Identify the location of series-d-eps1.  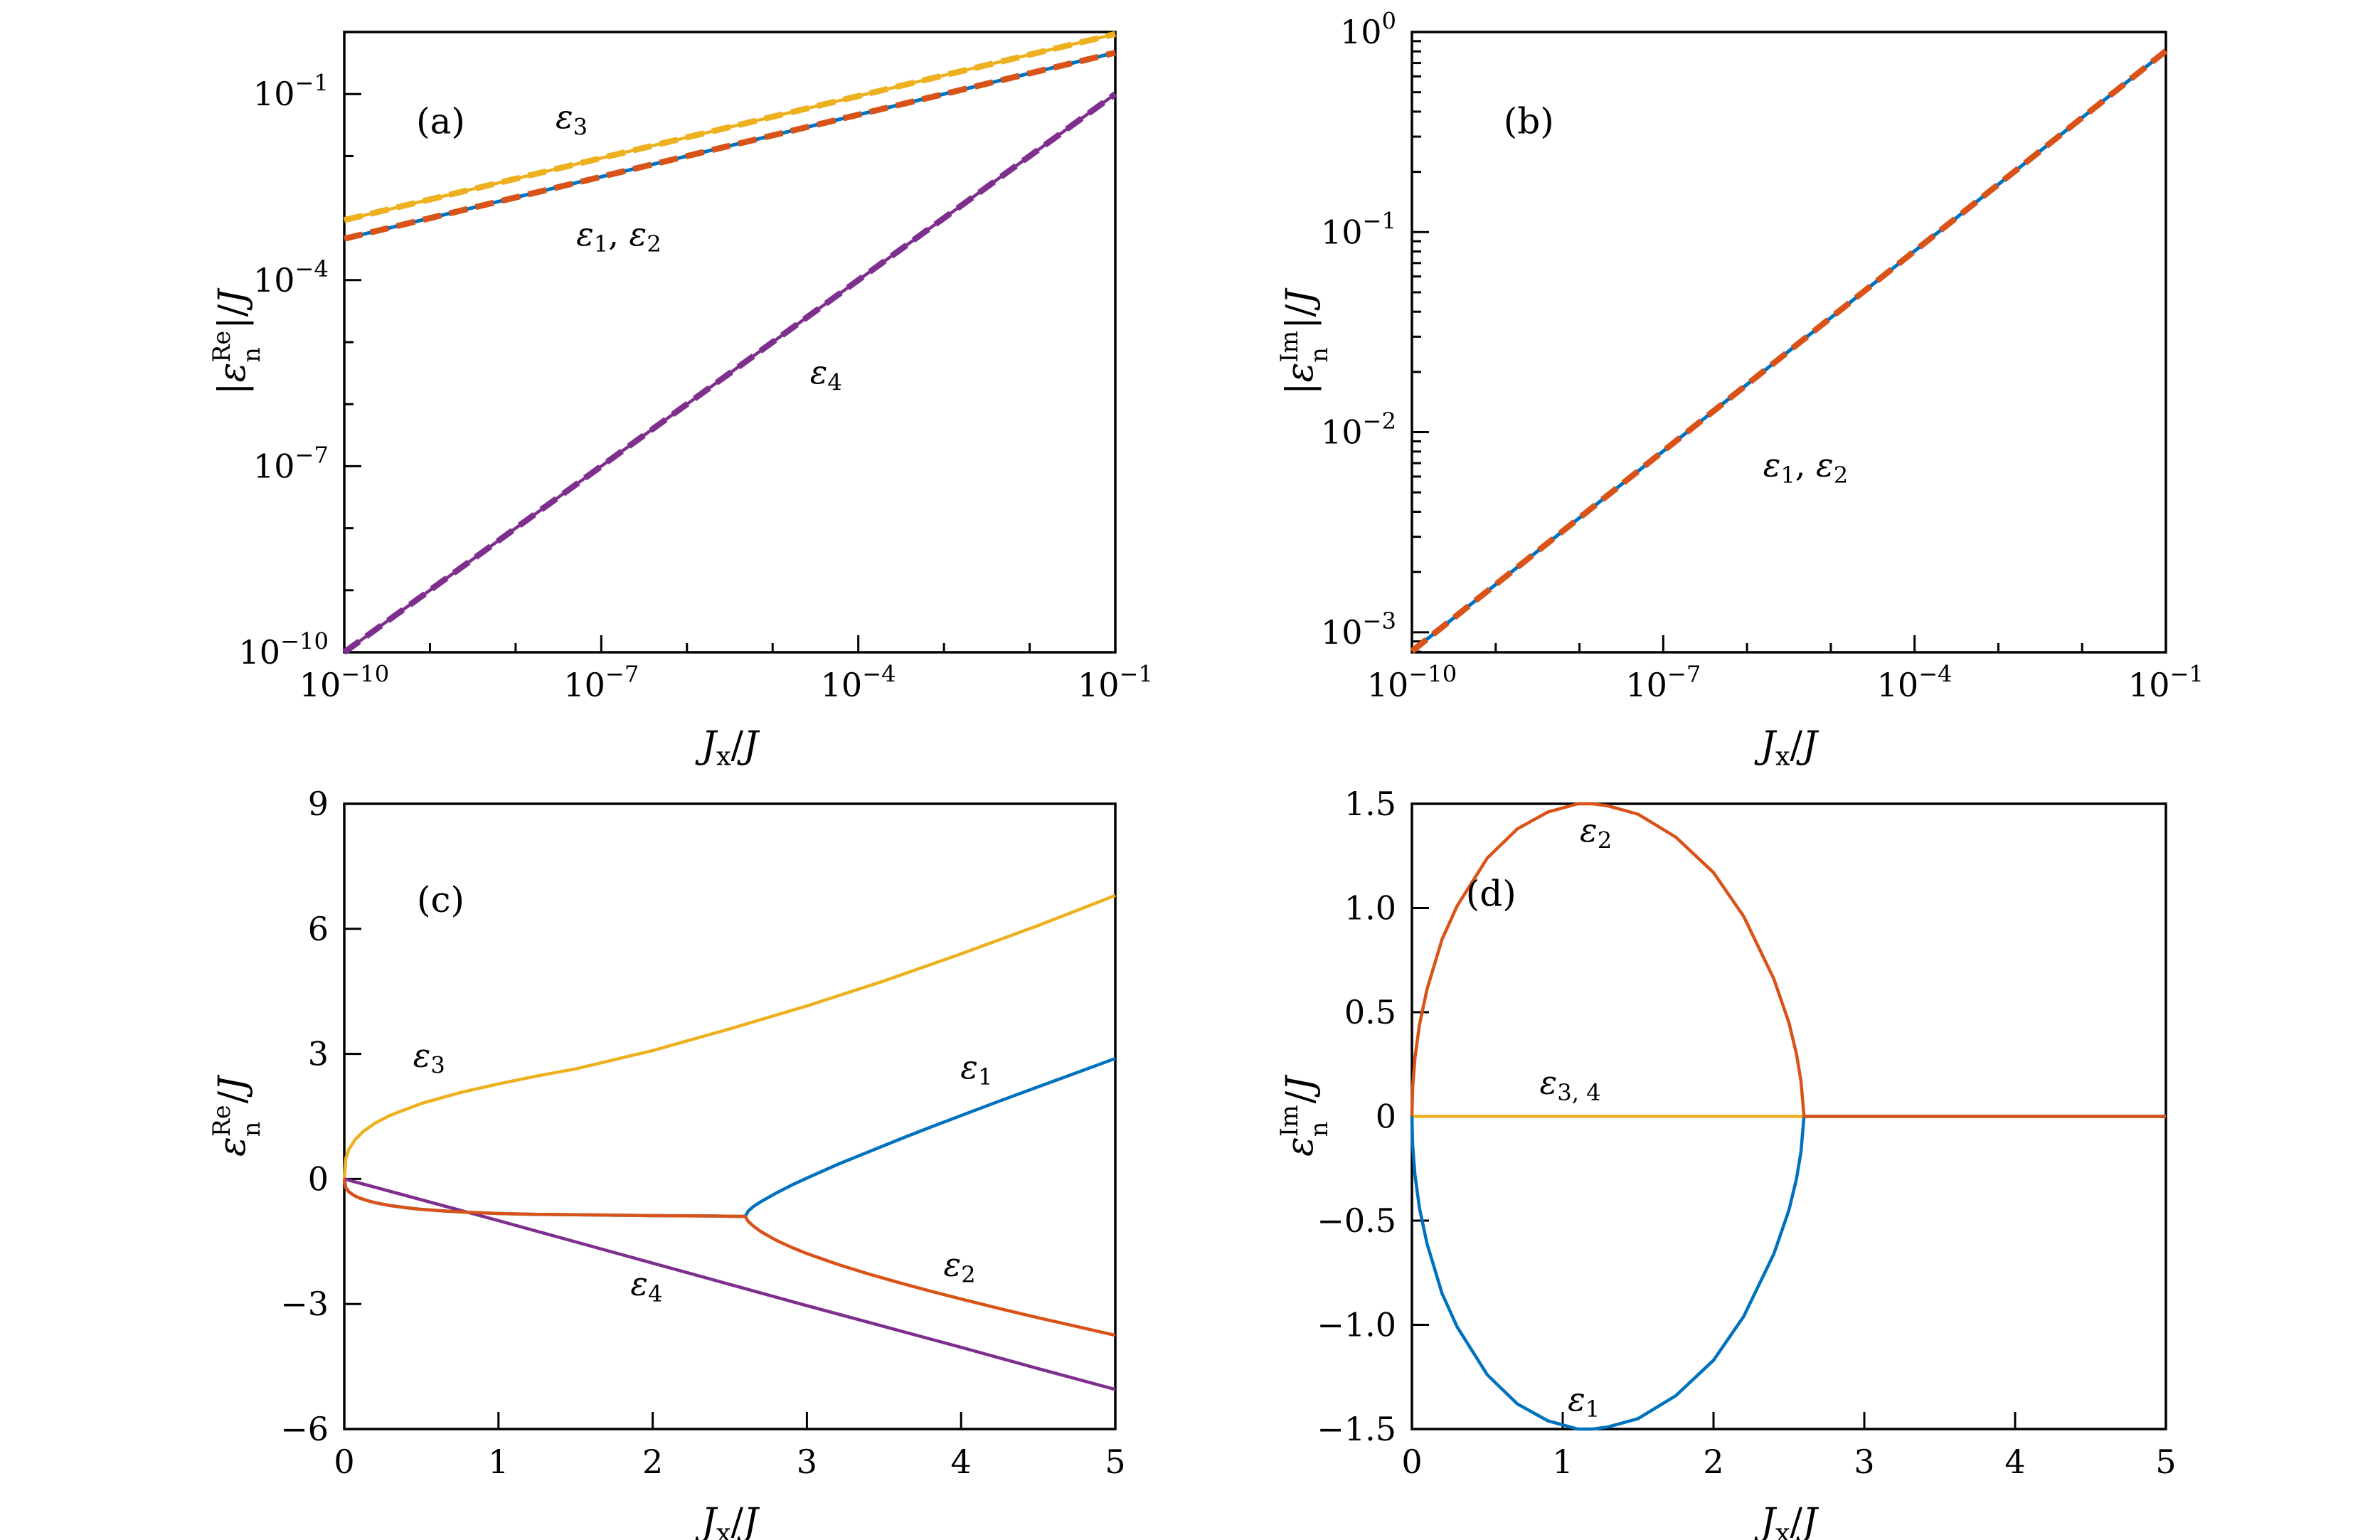
(1788, 1273).